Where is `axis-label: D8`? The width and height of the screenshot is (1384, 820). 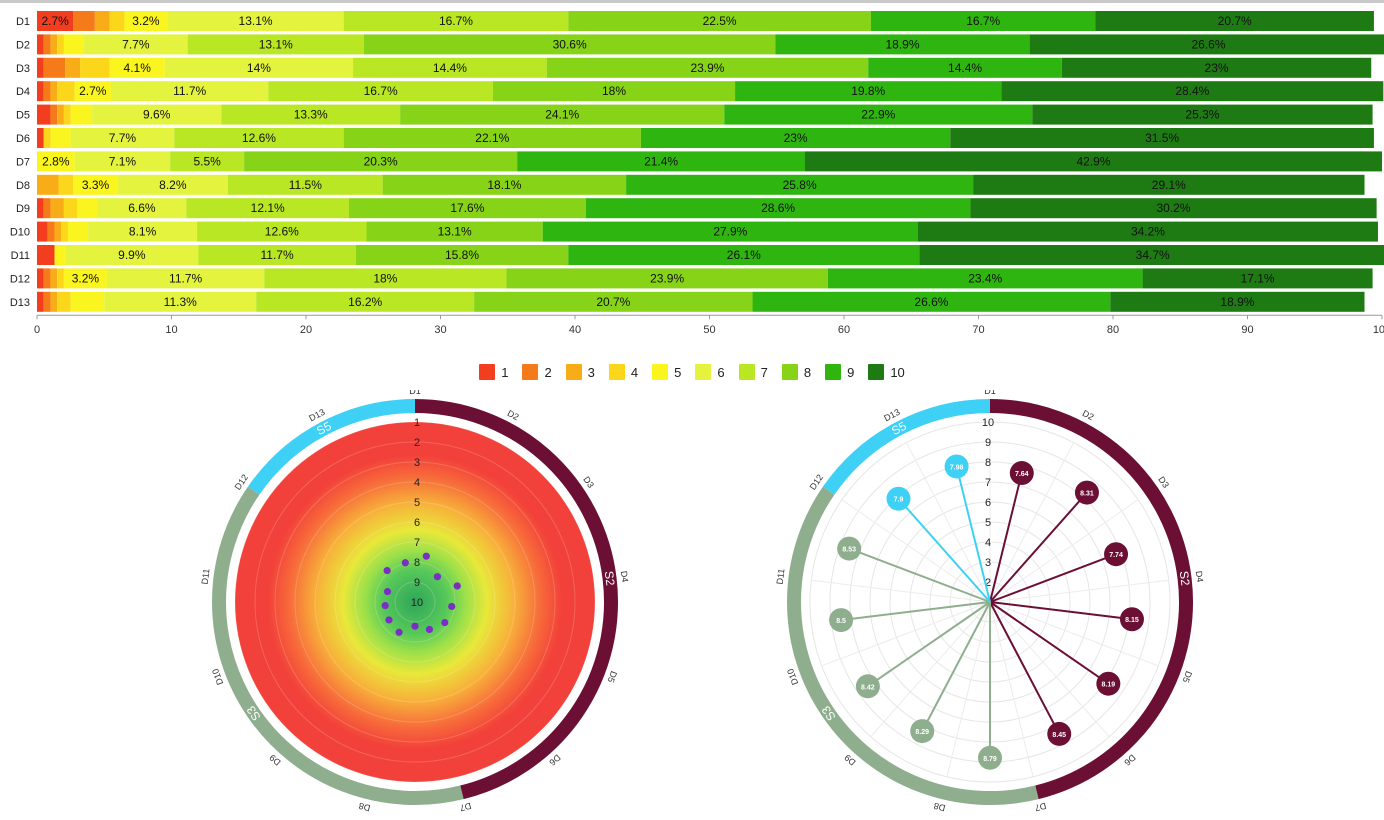
axis-label: D8 is located at coordinates (940, 807).